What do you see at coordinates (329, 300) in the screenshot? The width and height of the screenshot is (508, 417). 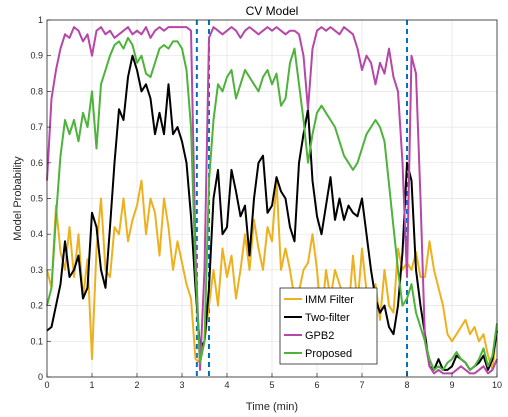 I see `legend-label: IMM Filter` at bounding box center [329, 300].